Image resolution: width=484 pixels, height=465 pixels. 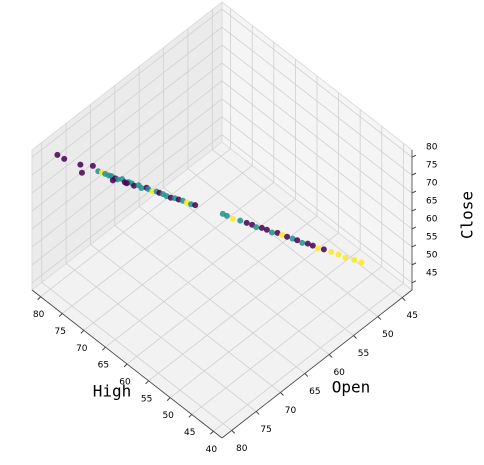 What do you see at coordinates (212, 450) in the screenshot?
I see `x-tick-label: 40` at bounding box center [212, 450].